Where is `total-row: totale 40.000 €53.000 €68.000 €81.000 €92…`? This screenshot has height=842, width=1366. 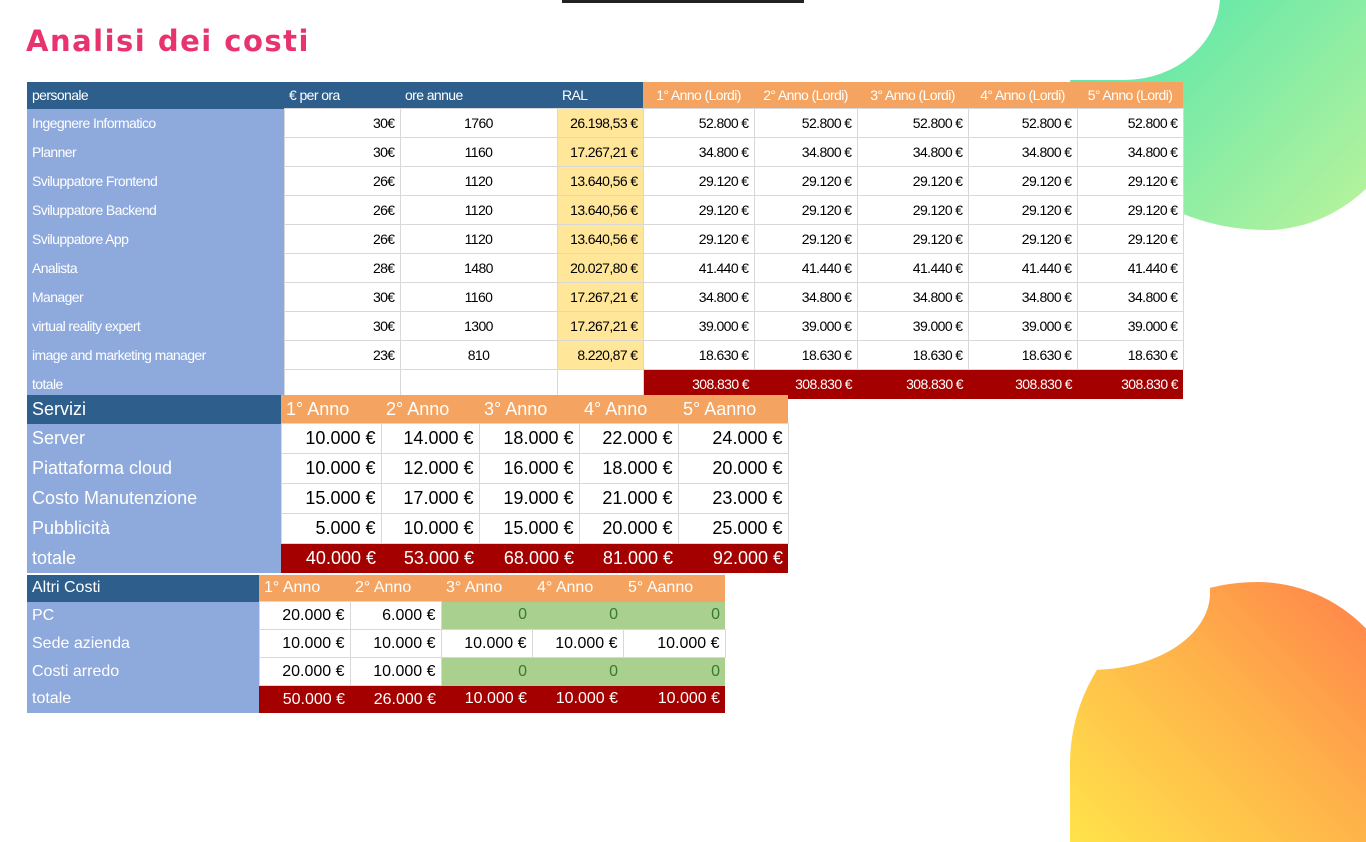
total-row: totale 40.000 €53.000 €68.000 €81.000 €92… is located at coordinates (407, 558).